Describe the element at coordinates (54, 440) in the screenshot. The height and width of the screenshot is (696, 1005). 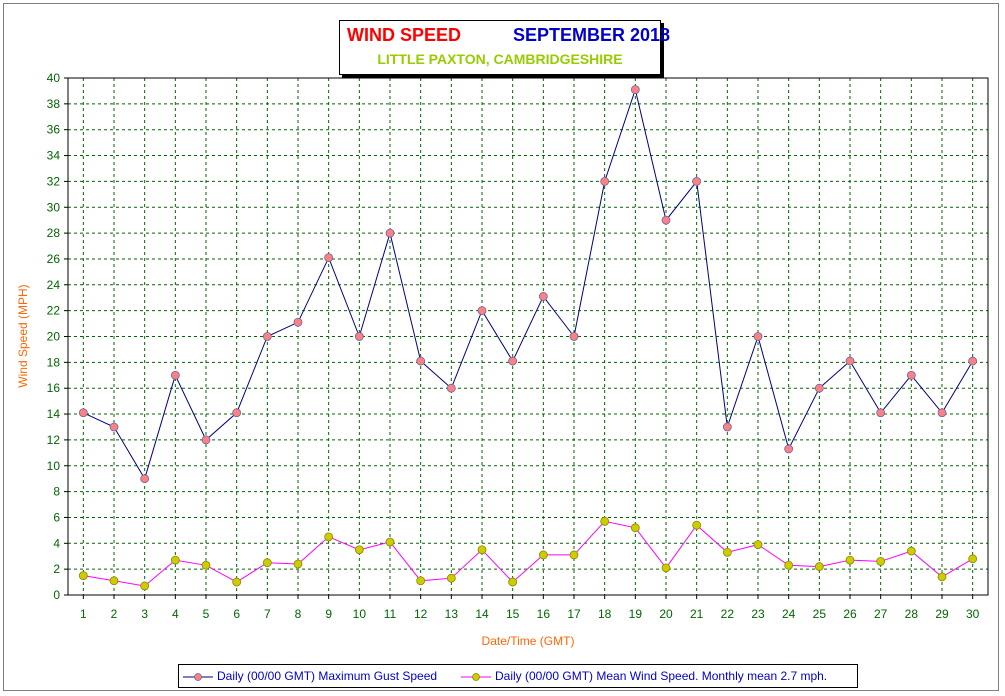
I see `y-tick-label: 12` at that location.